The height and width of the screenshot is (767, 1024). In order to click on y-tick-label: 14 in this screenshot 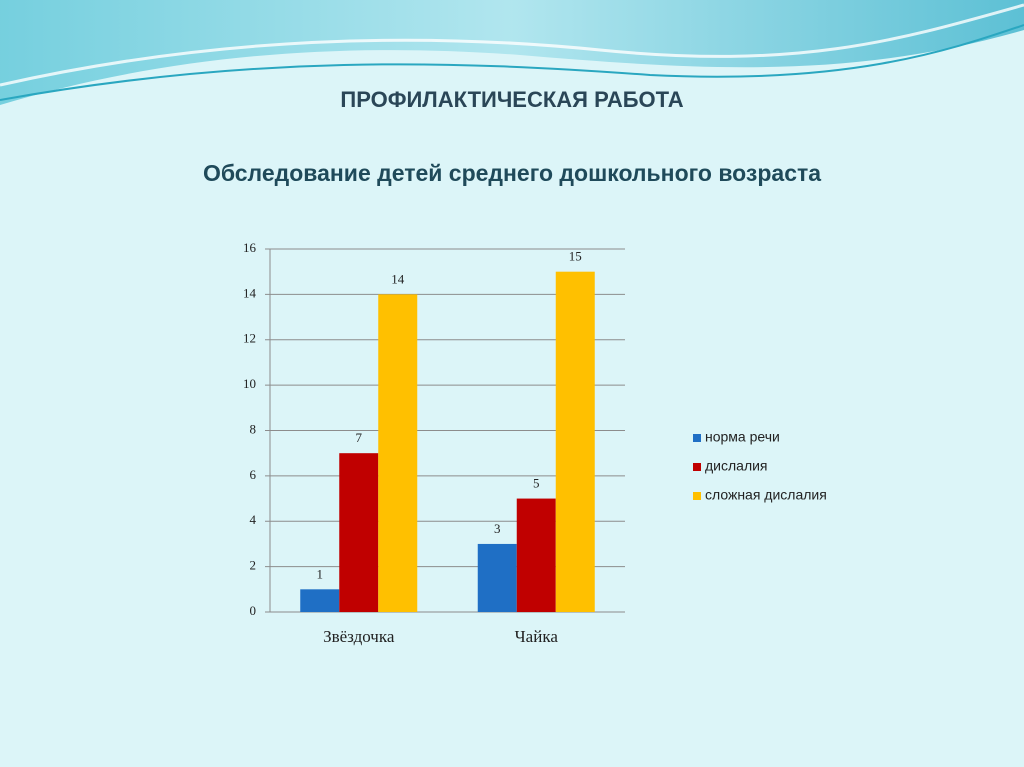, I will do `click(250, 292)`.